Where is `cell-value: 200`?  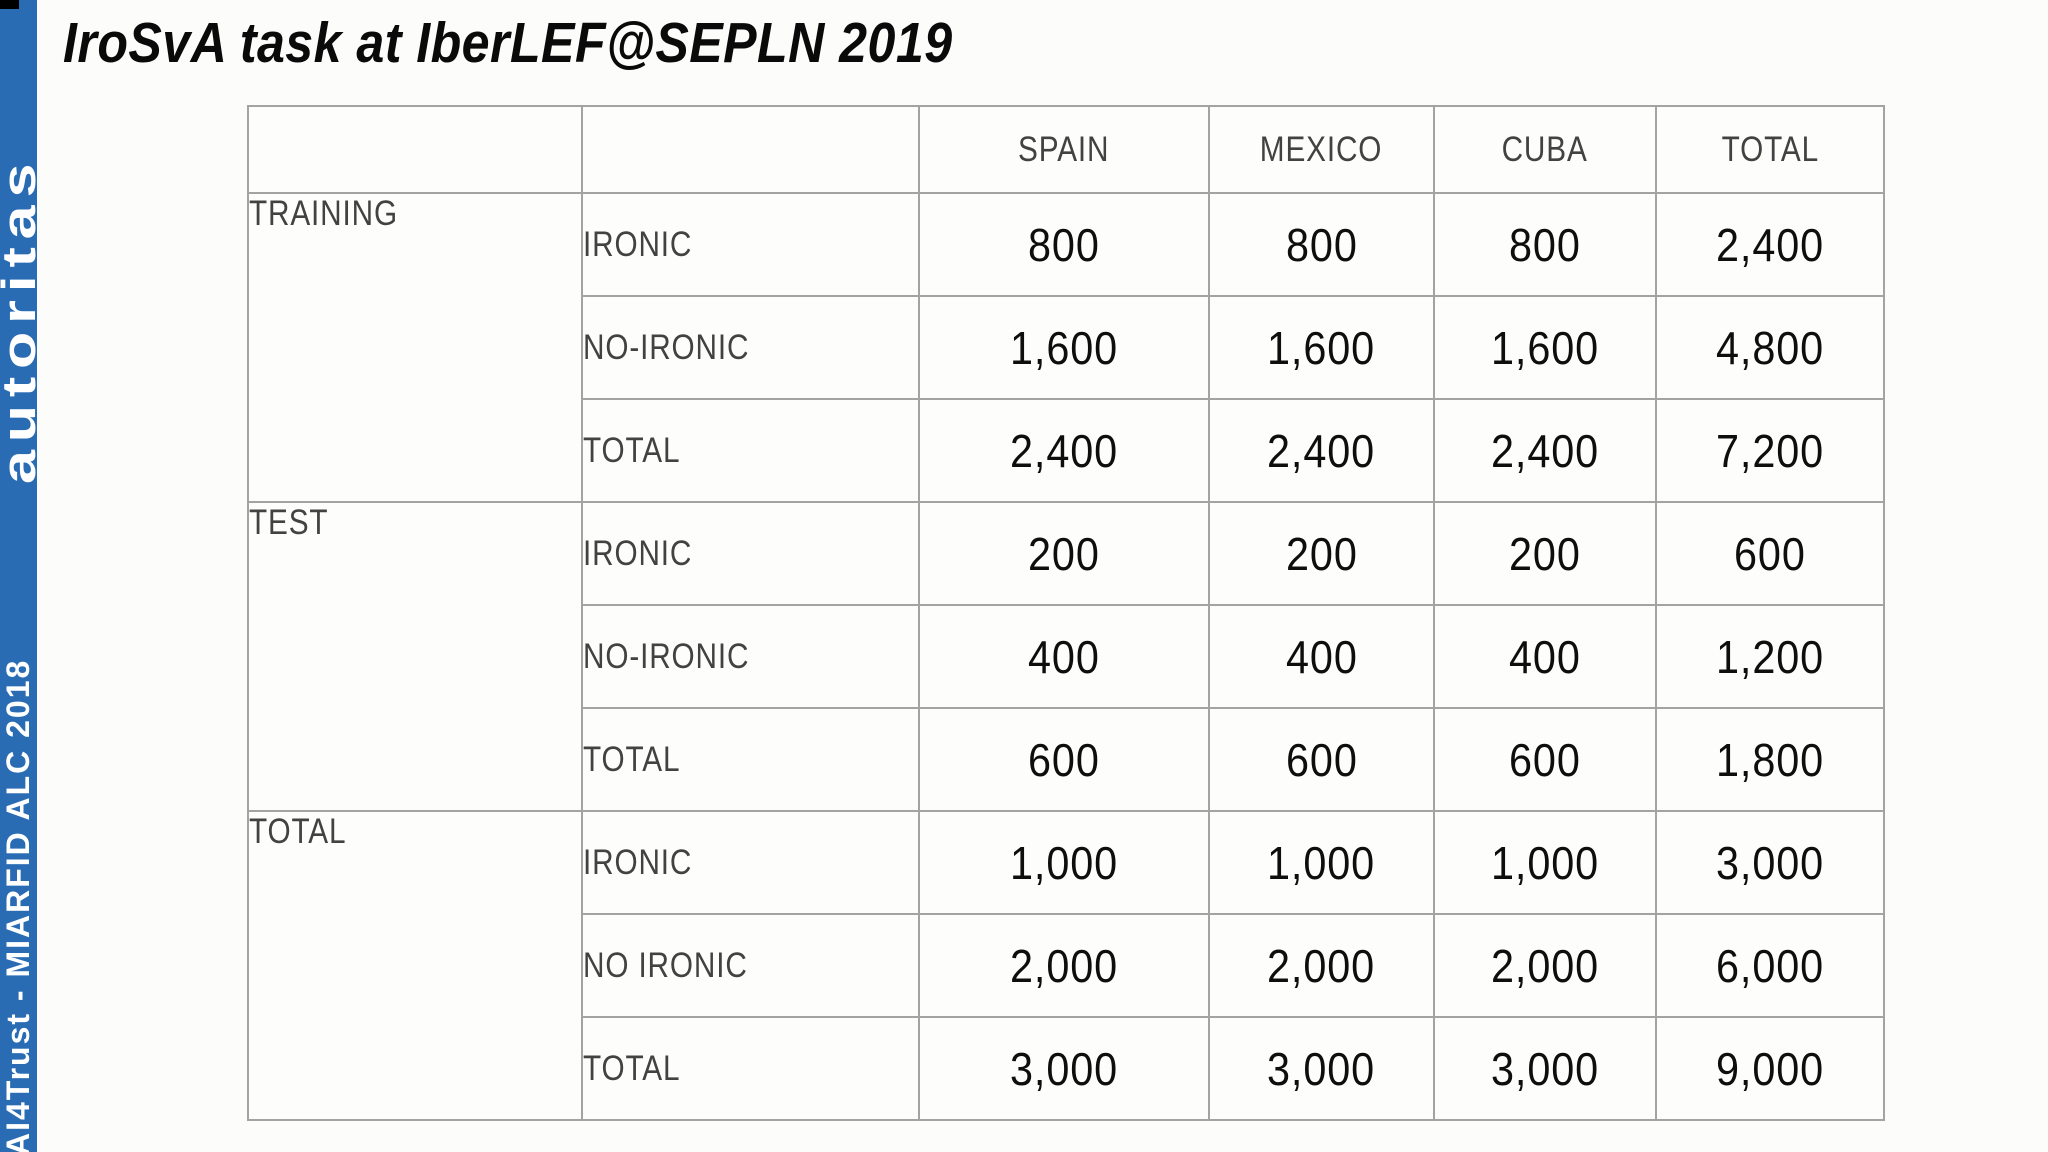 cell-value: 200 is located at coordinates (1545, 553).